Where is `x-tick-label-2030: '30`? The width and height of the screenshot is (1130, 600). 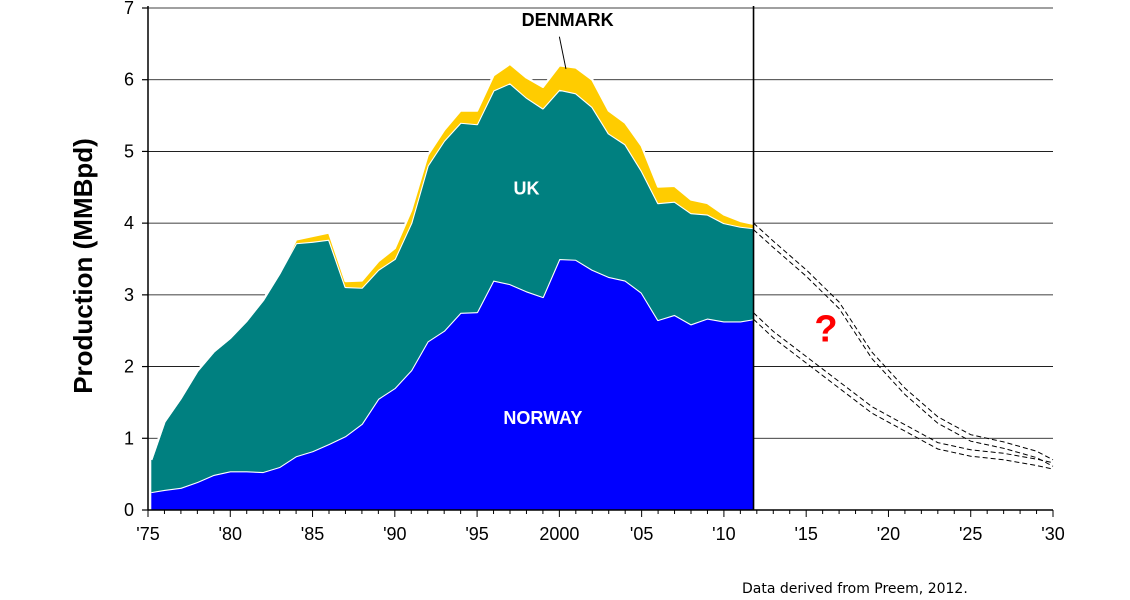 x-tick-label-2030: '30 is located at coordinates (1052, 534).